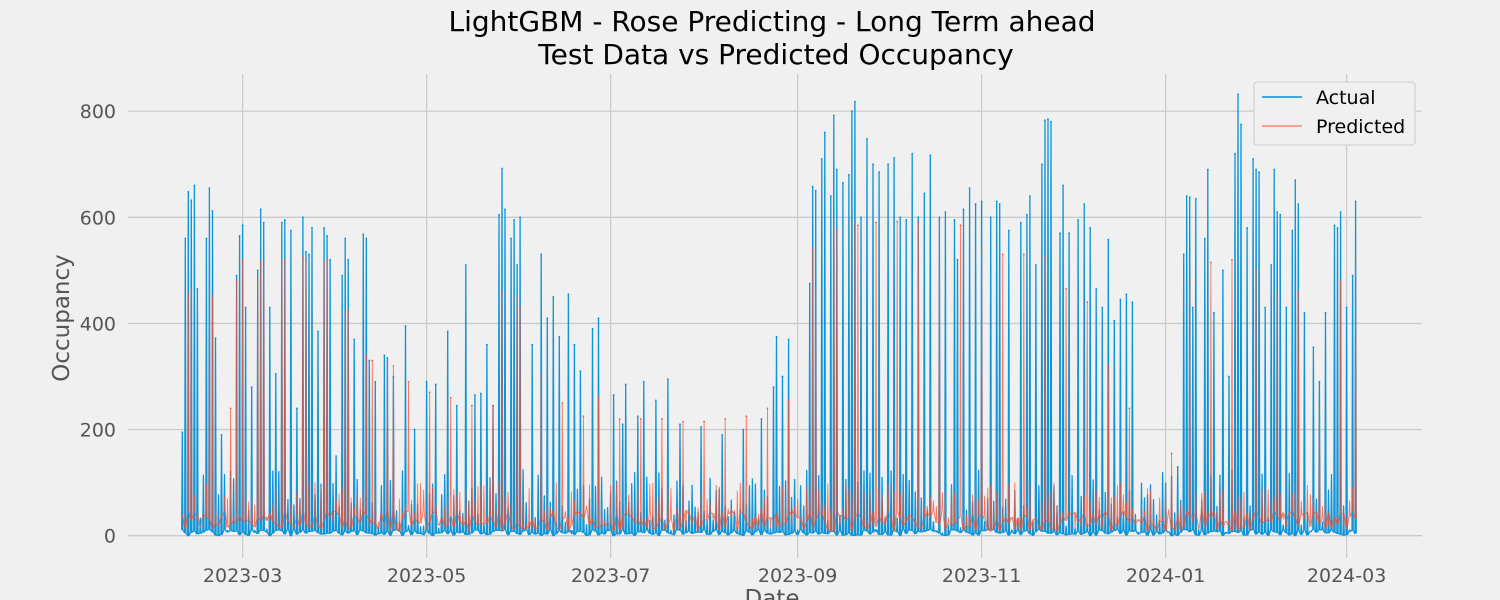 The height and width of the screenshot is (600, 1500). Describe the element at coordinates (1346, 576) in the screenshot. I see `x-tick-label: 2024-03` at that location.